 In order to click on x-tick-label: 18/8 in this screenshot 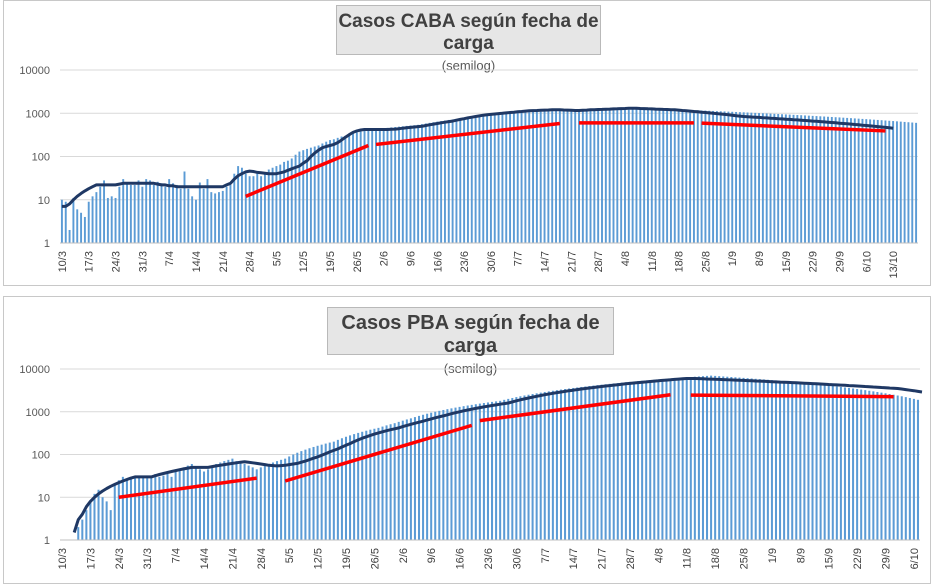, I will do `click(680, 261)`.